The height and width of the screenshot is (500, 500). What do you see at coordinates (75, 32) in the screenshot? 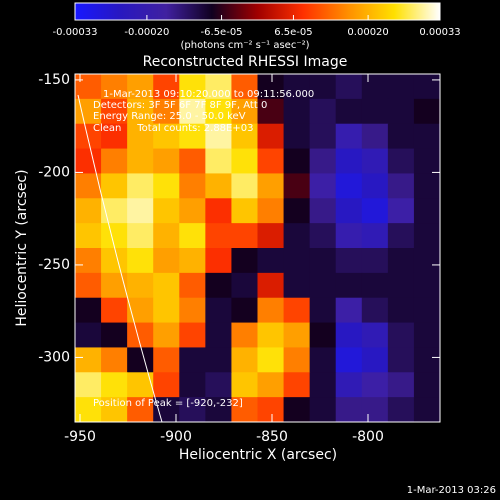
I see `colorbar-tick-label: -0.00033` at bounding box center [75, 32].